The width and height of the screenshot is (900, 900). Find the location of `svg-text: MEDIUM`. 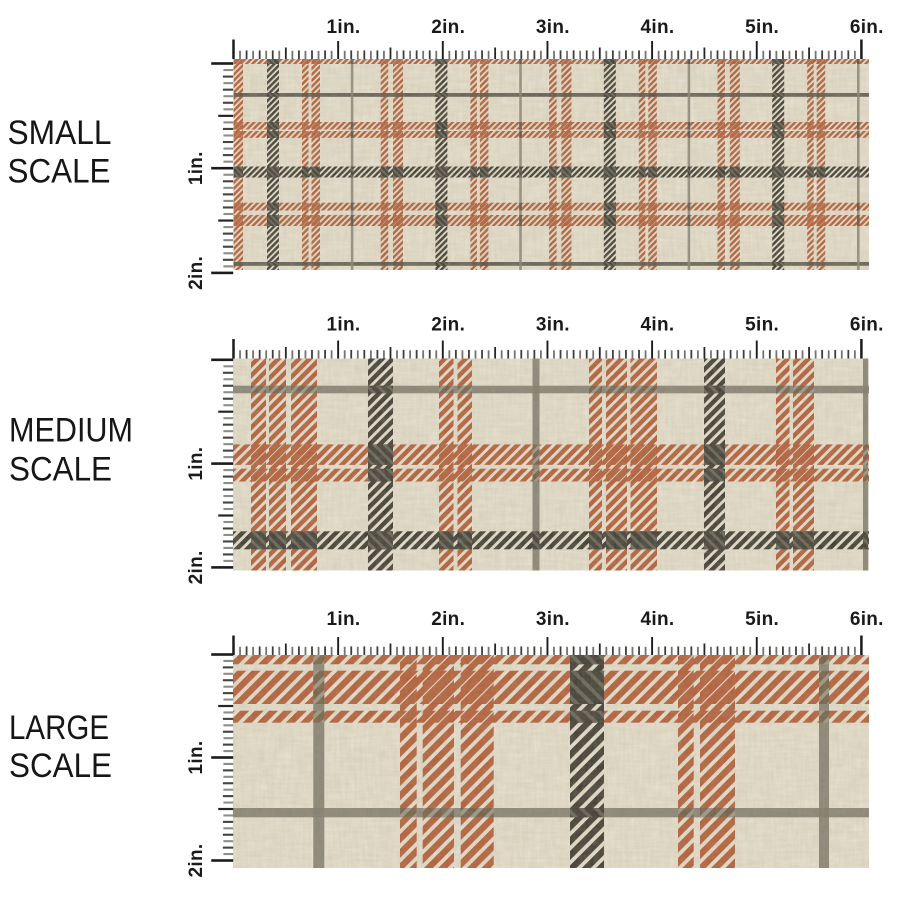

svg-text: MEDIUM is located at coordinates (71, 431).